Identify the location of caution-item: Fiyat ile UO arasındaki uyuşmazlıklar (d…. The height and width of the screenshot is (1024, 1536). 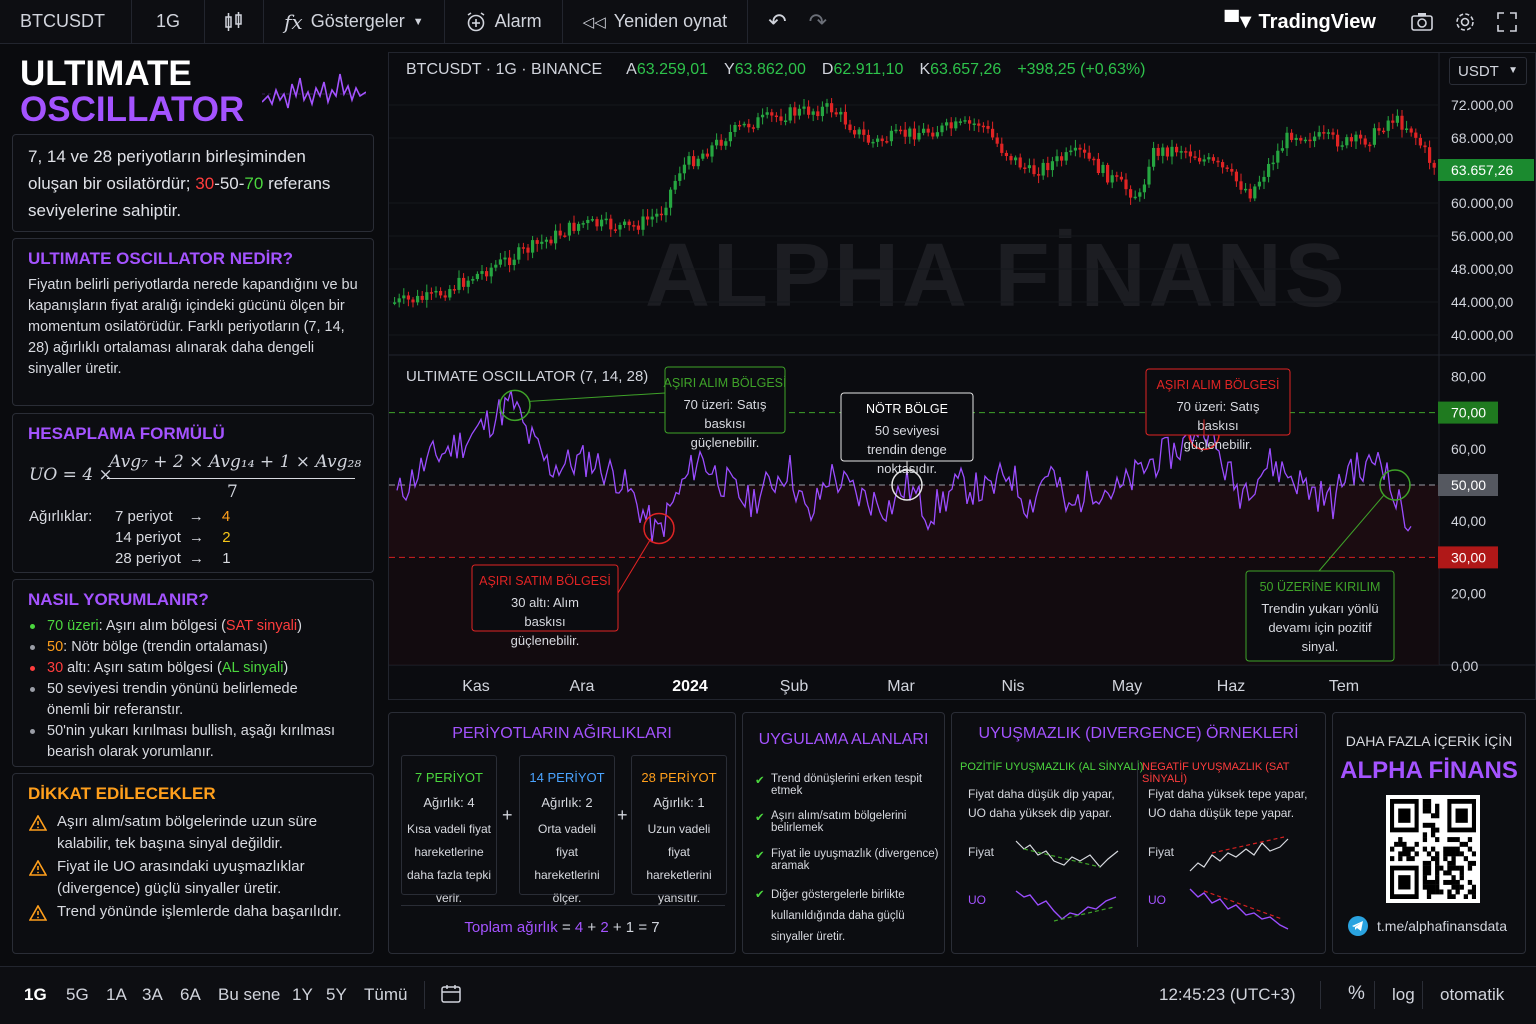
(193, 878).